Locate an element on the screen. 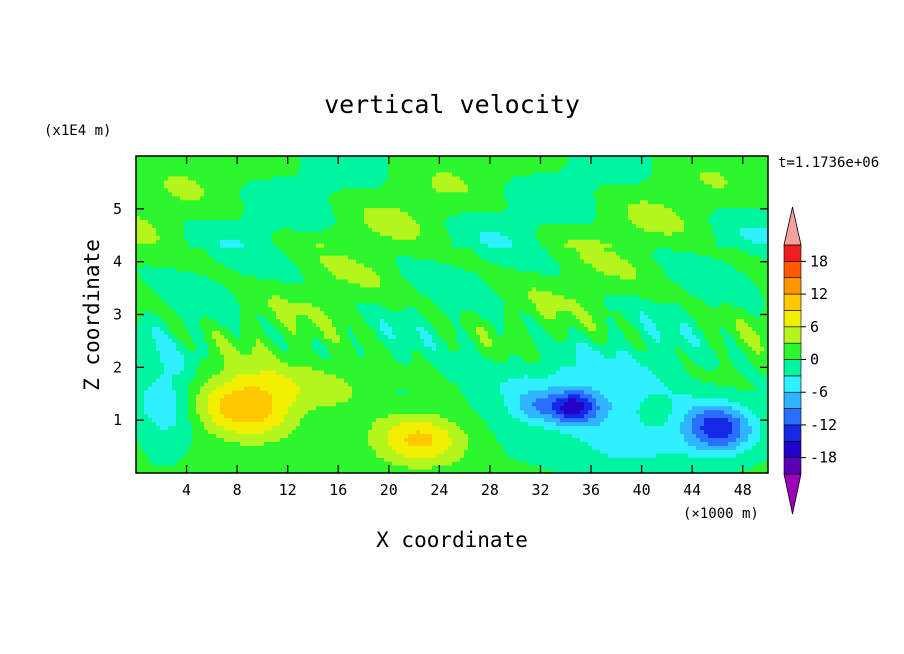 The height and width of the screenshot is (654, 904). y-unit-label: (x1E4 m) is located at coordinates (77, 131).